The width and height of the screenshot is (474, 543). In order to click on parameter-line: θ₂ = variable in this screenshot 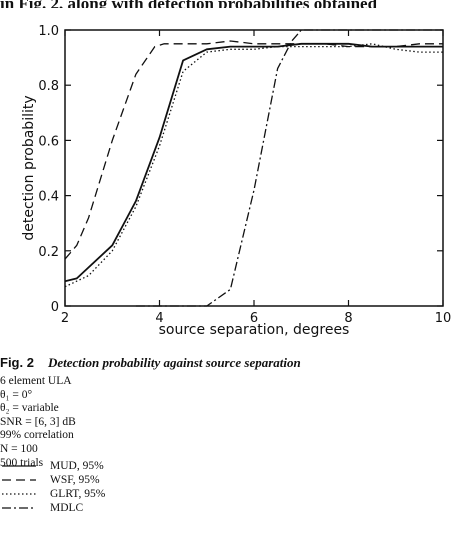, I will do `click(29, 408)`.